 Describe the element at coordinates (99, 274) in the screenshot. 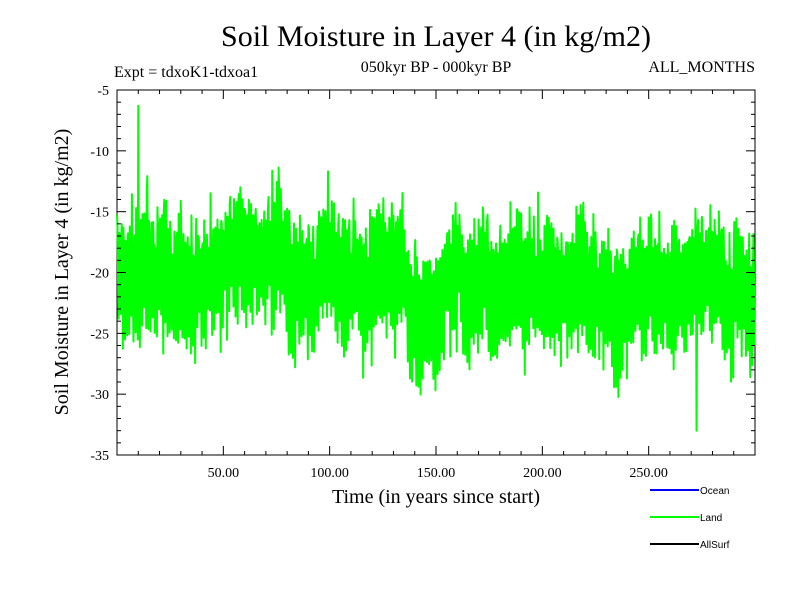

I see `y-tick-label: -20` at that location.